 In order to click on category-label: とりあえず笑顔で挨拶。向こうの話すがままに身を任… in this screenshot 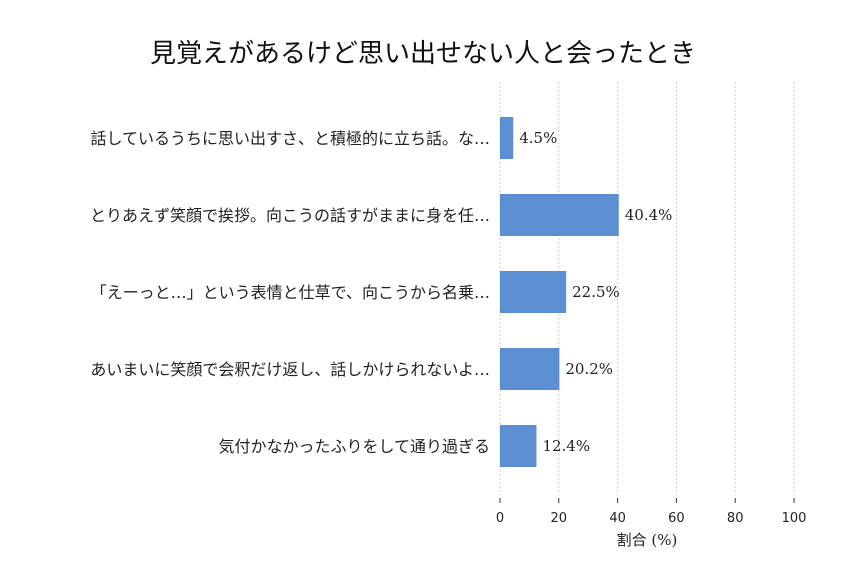, I will do `click(290, 215)`.